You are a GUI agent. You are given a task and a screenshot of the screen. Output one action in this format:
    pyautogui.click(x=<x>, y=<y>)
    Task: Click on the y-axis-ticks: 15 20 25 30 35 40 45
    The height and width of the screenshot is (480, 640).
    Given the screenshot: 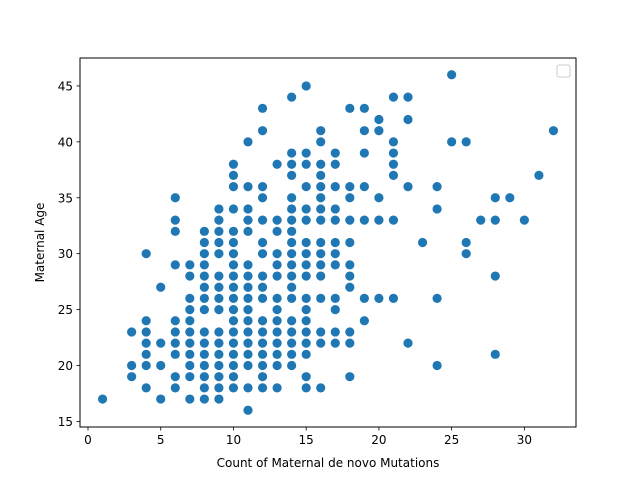 What is the action you would take?
    pyautogui.click(x=69, y=254)
    